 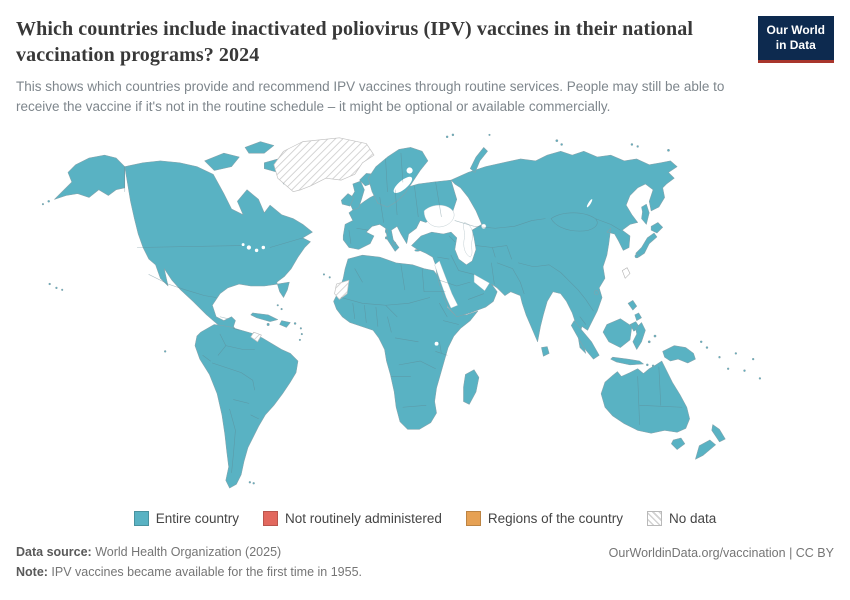 I want to click on map-region-taiwan, so click(x=626, y=273).